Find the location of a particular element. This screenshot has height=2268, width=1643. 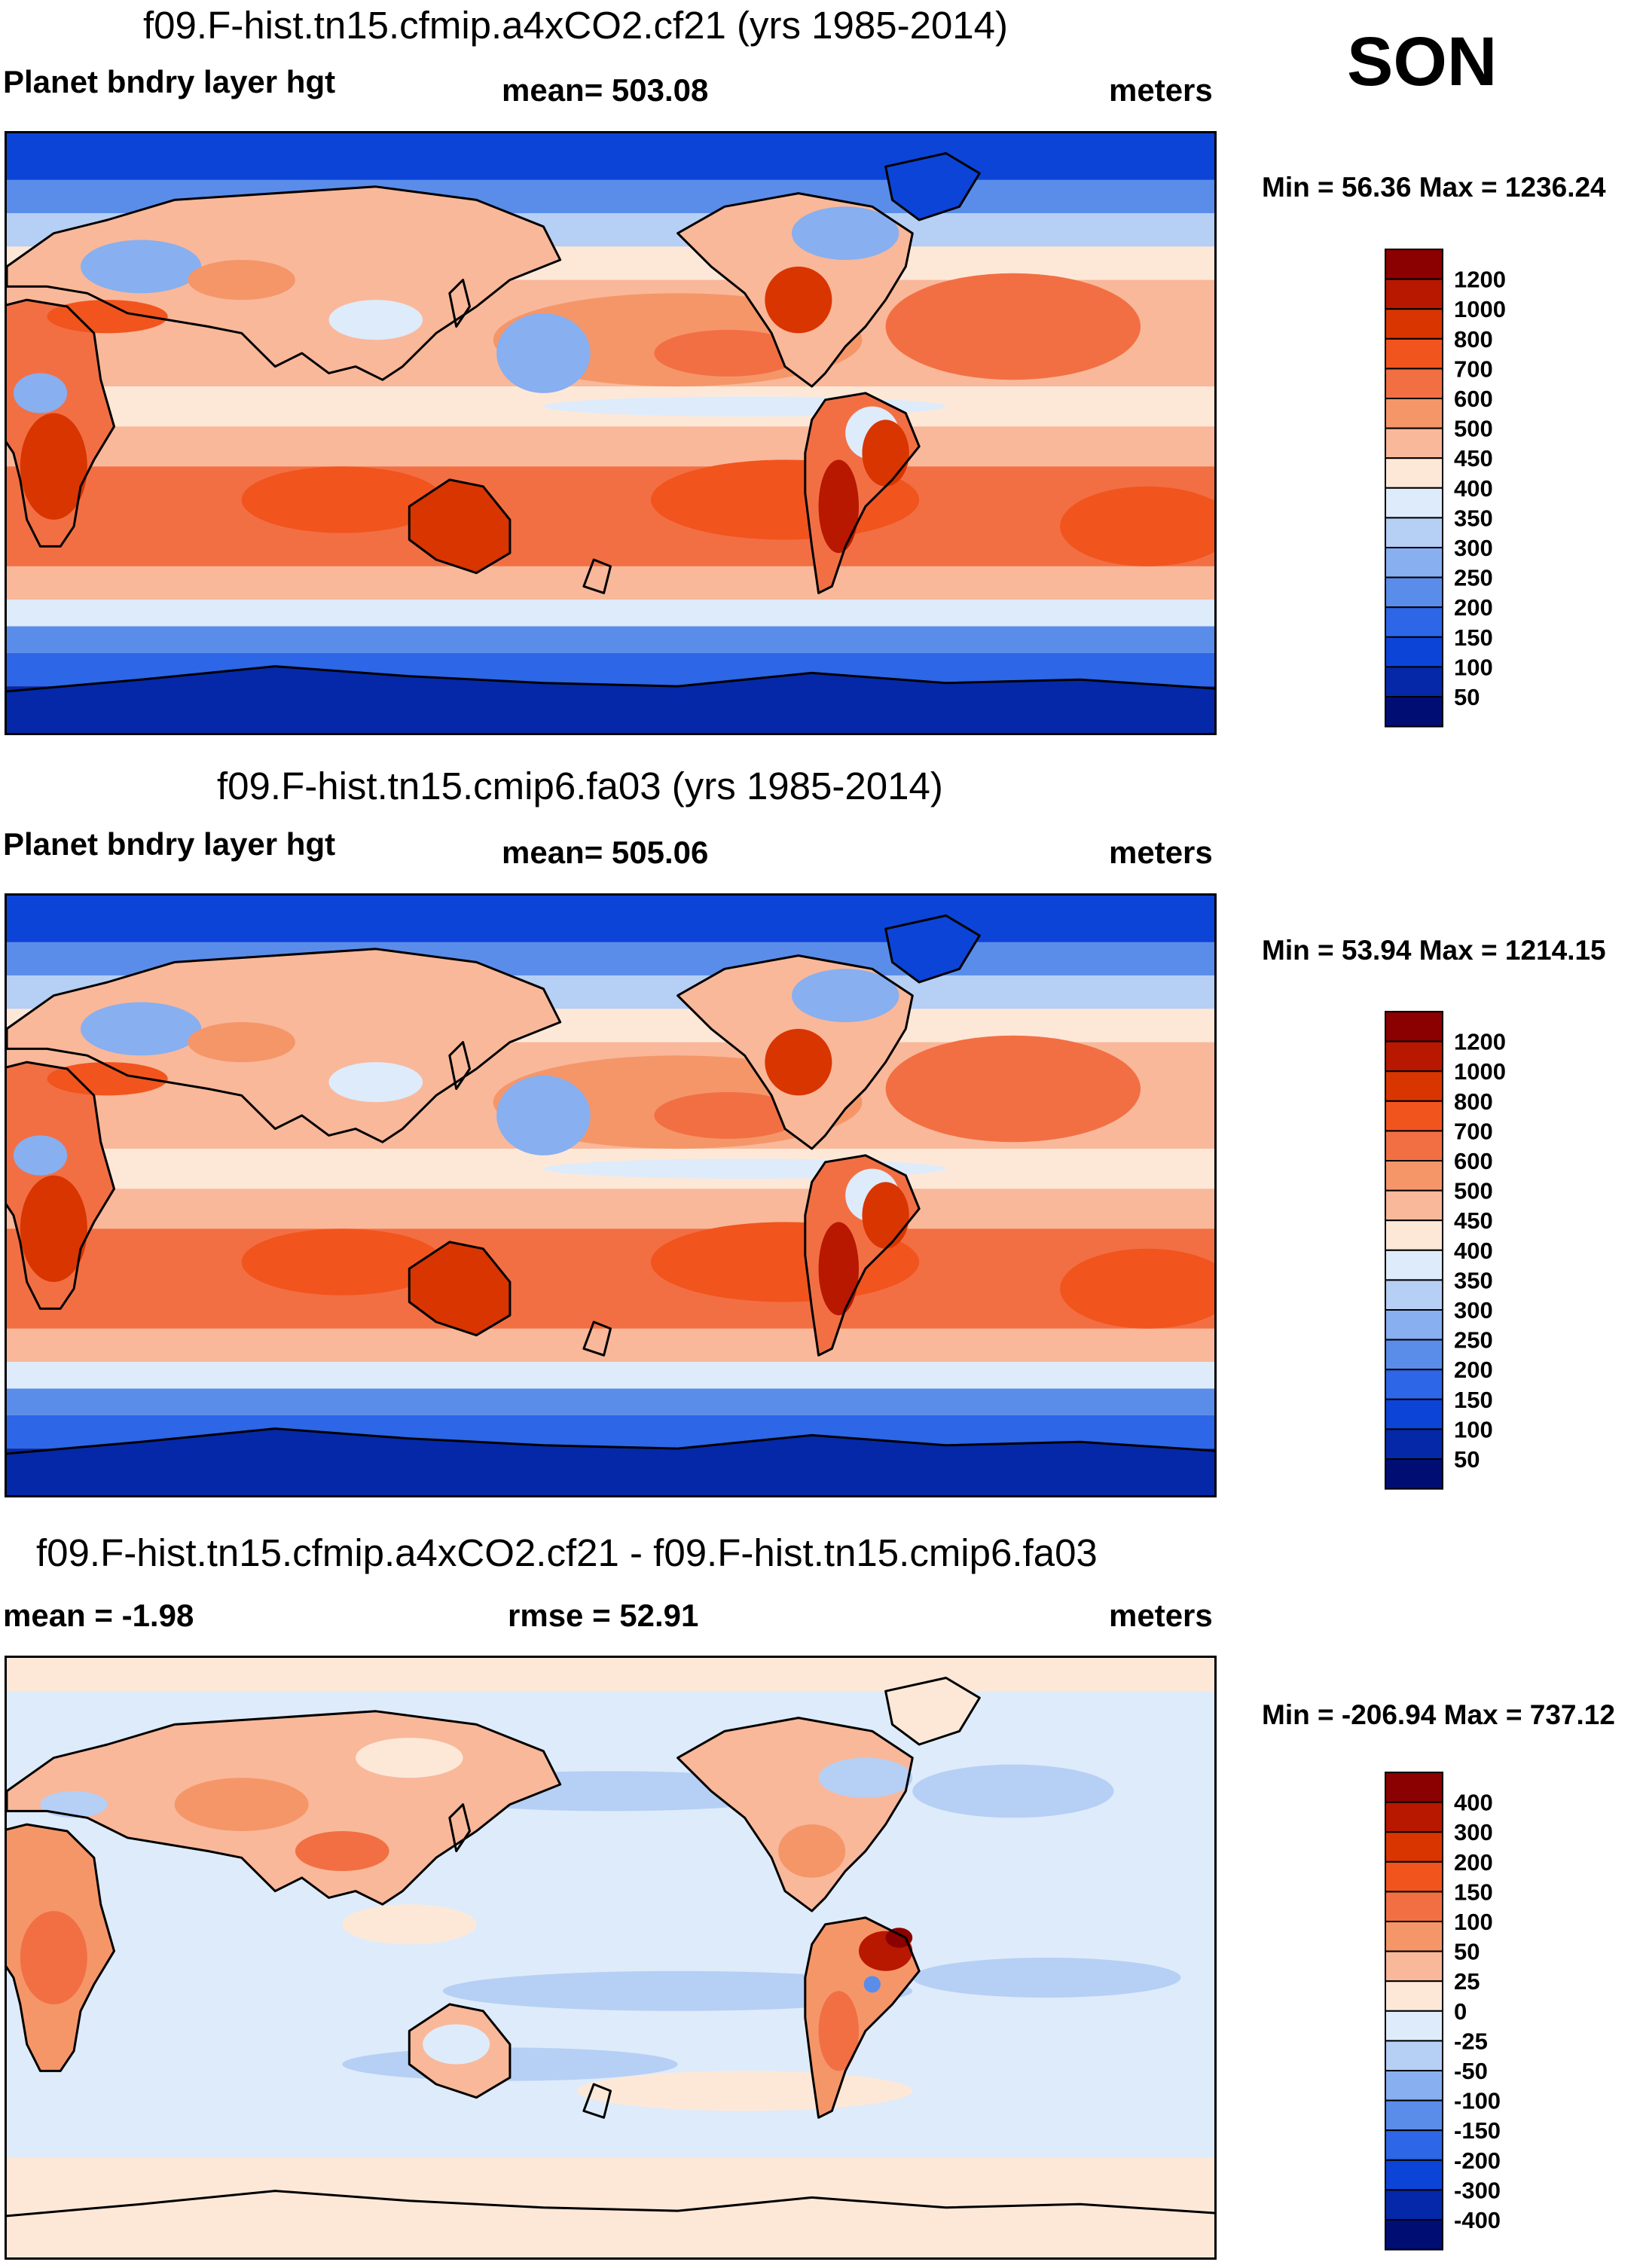

colorbar-tick-label: 0 is located at coordinates (1460, 2012).